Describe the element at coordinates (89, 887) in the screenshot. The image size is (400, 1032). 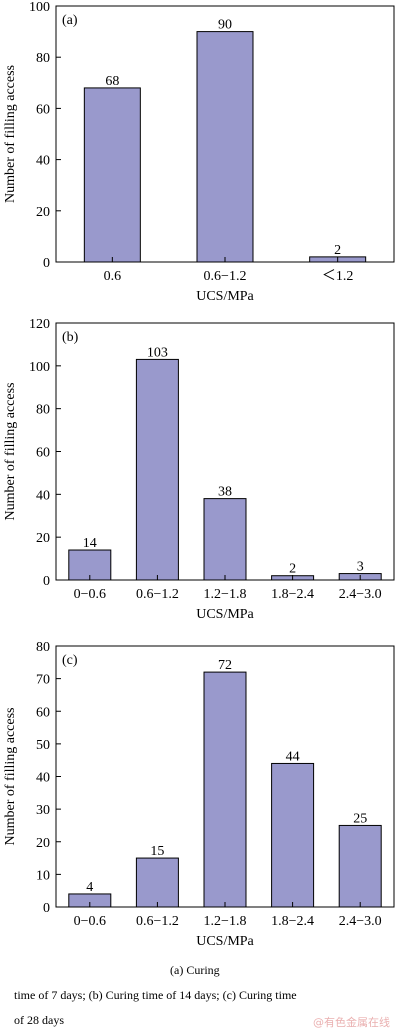
I see `data-label: 4` at that location.